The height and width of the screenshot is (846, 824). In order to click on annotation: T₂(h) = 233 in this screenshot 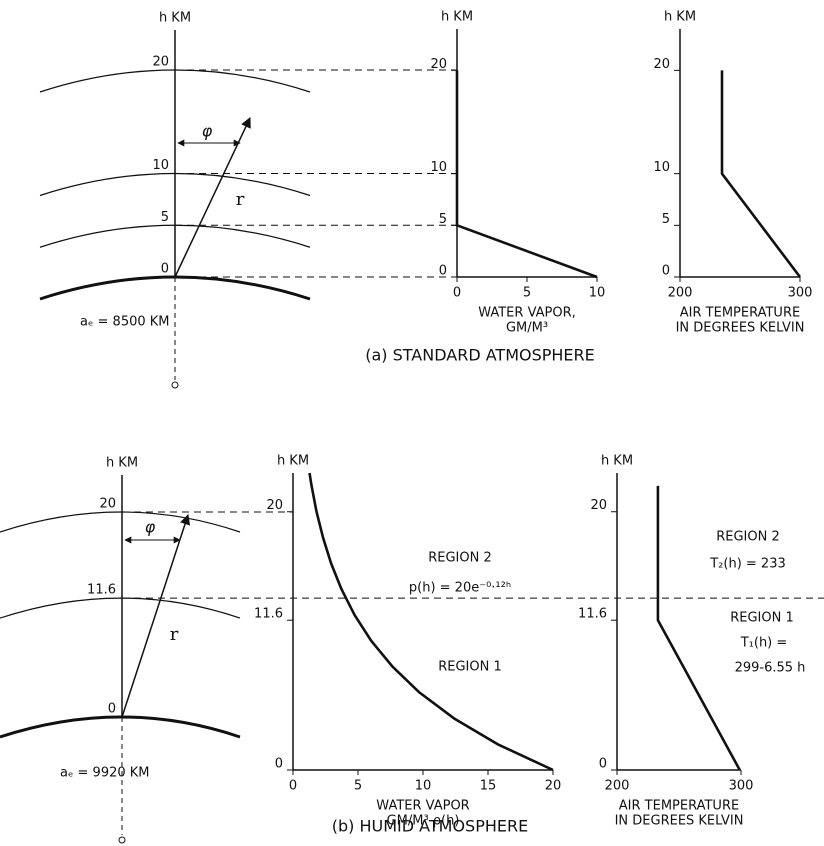, I will do `click(747, 564)`.